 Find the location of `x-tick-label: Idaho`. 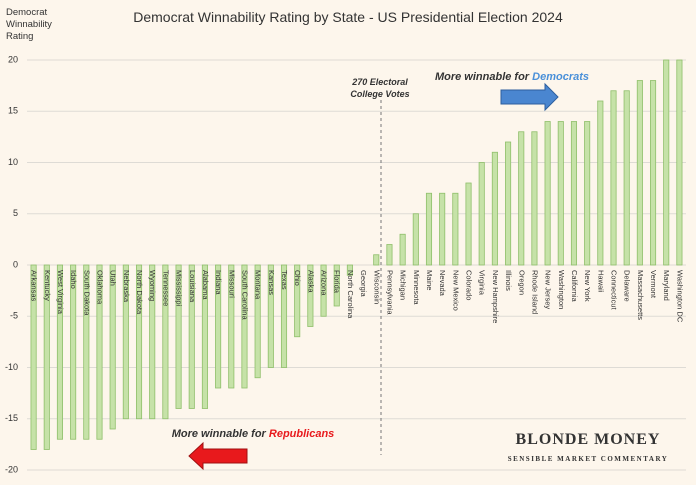

x-tick-label: Idaho is located at coordinates (73, 279).